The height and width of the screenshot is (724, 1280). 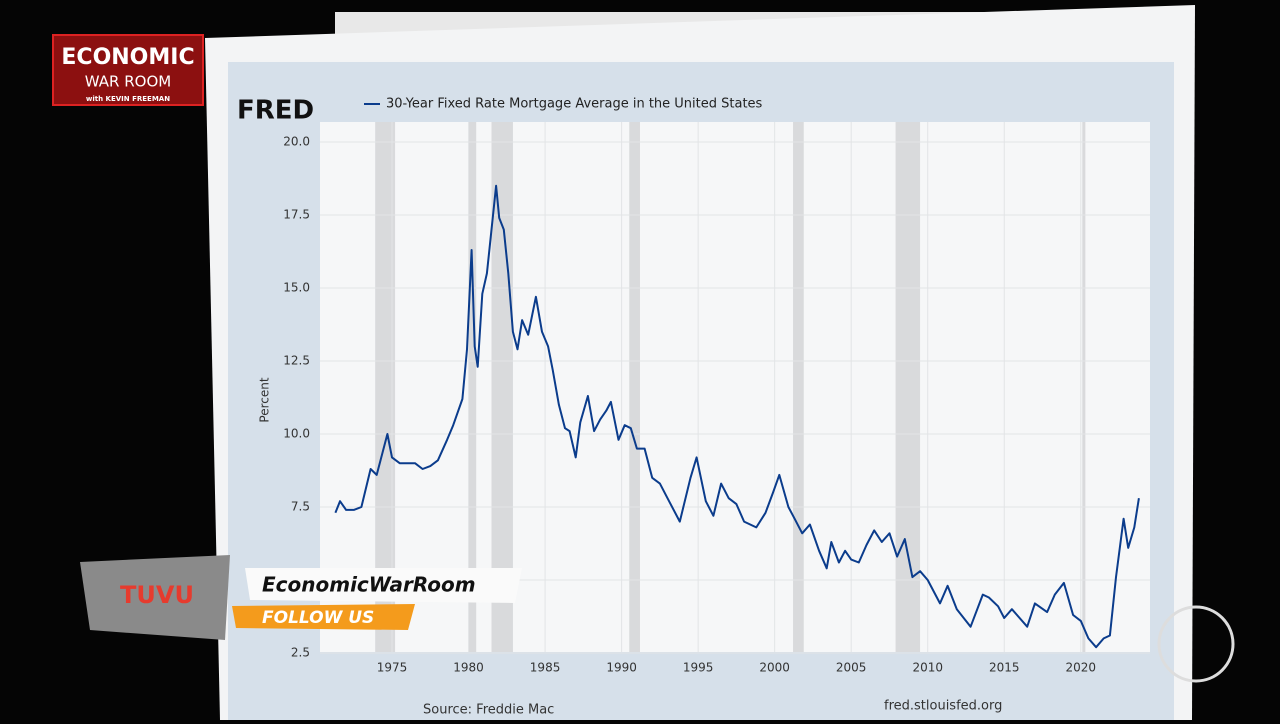 I want to click on site: fred.stlouisfed.org, so click(x=943, y=706).